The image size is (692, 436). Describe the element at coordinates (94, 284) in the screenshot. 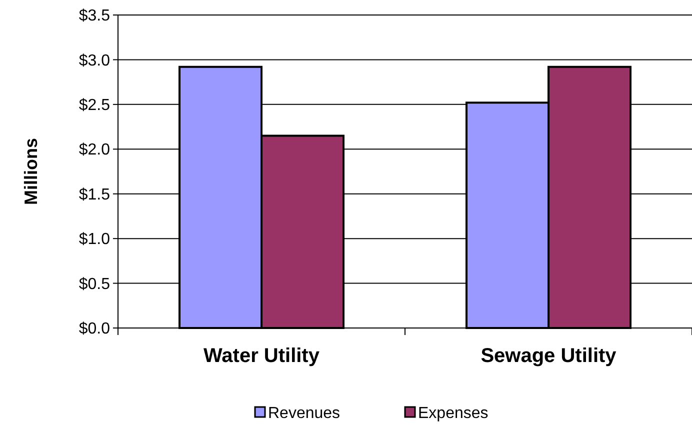

I see `y-tick-label: $0.5` at that location.